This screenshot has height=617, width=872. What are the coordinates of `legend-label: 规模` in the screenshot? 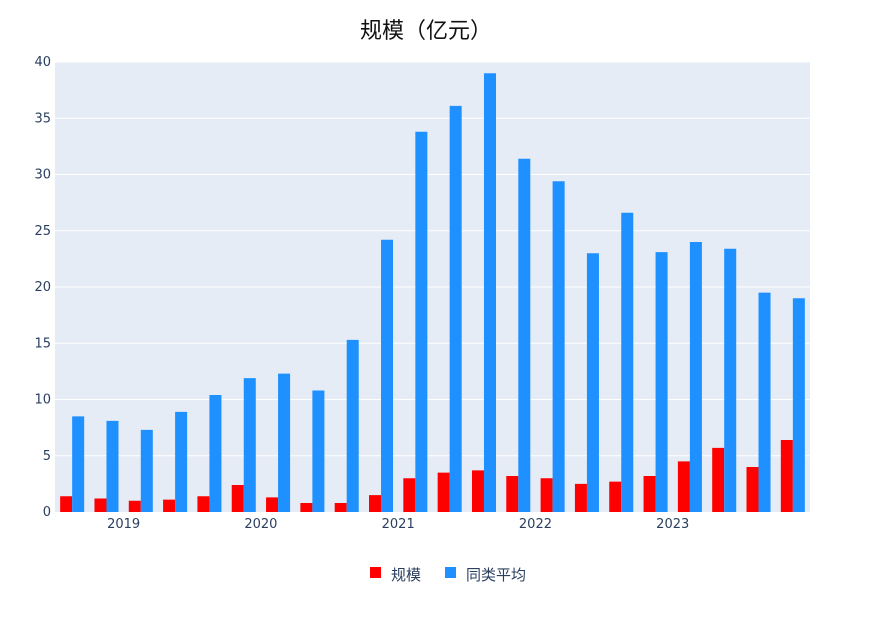 It's located at (406, 575).